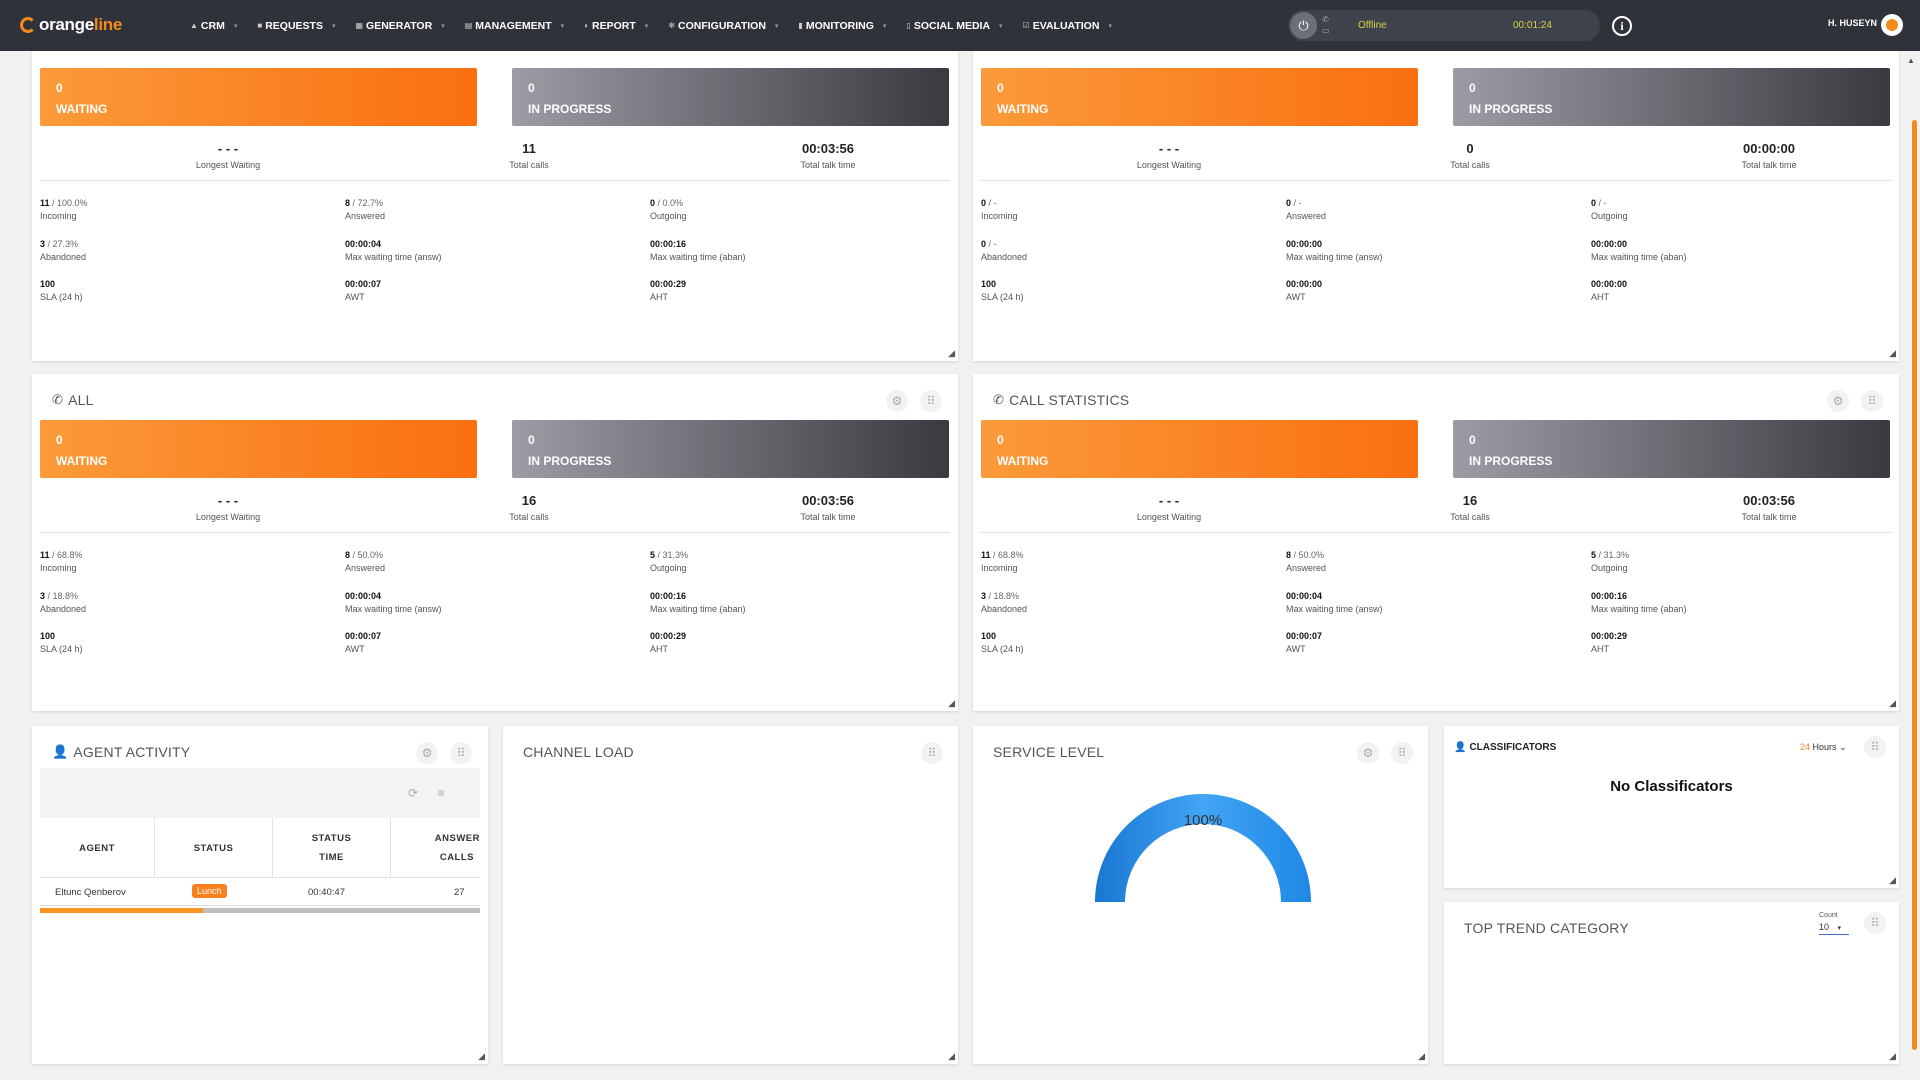 This screenshot has width=1920, height=1080. What do you see at coordinates (260, 793) in the screenshot?
I see `table-toolbar: ⟳ ≡` at bounding box center [260, 793].